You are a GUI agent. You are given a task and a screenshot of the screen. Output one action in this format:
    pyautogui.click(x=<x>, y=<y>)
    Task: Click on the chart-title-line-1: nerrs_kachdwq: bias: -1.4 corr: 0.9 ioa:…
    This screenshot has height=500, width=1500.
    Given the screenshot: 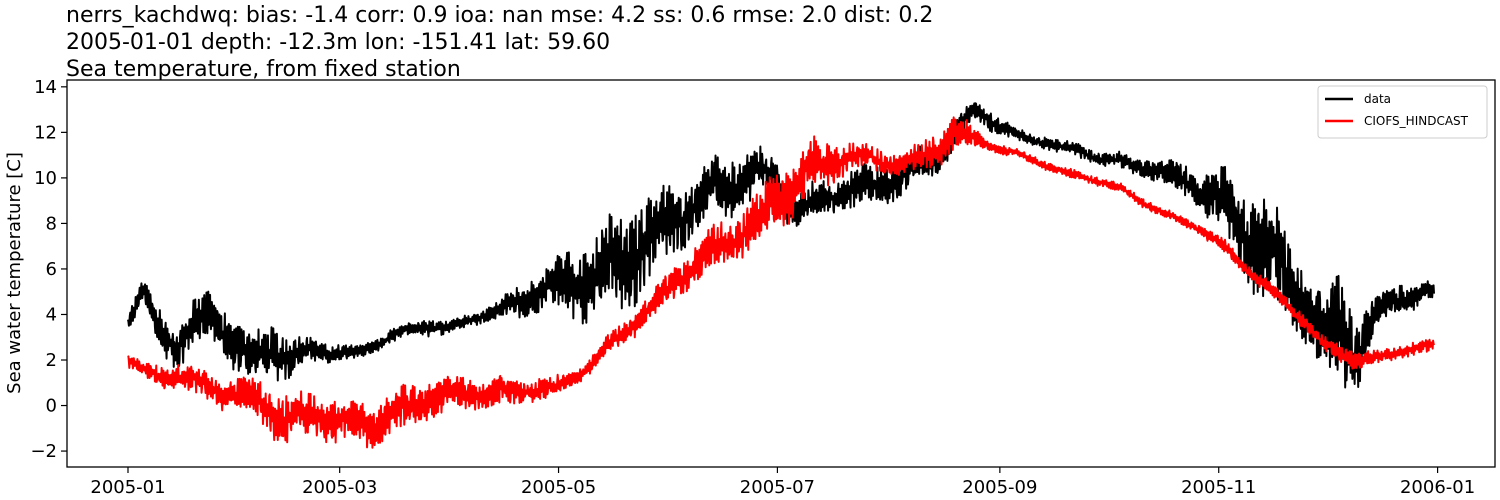 What is the action you would take?
    pyautogui.click(x=499, y=15)
    